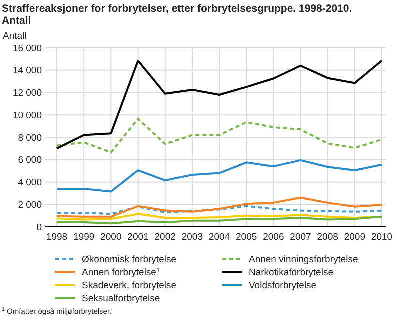  What do you see at coordinates (30, 183) in the screenshot?
I see `y-tick-label: 4 000` at bounding box center [30, 183].